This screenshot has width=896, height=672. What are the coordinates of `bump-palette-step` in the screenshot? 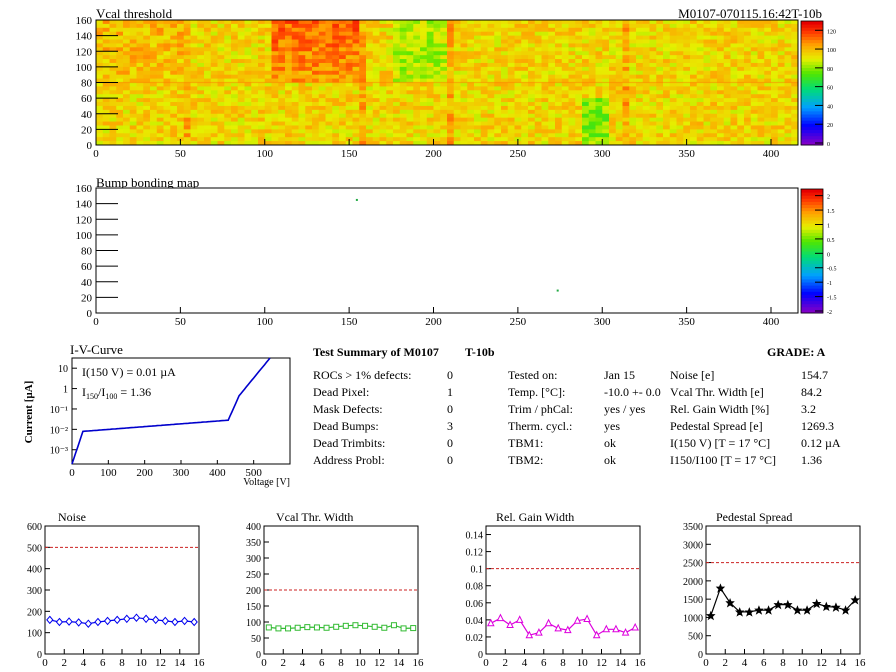 It's located at (812, 249).